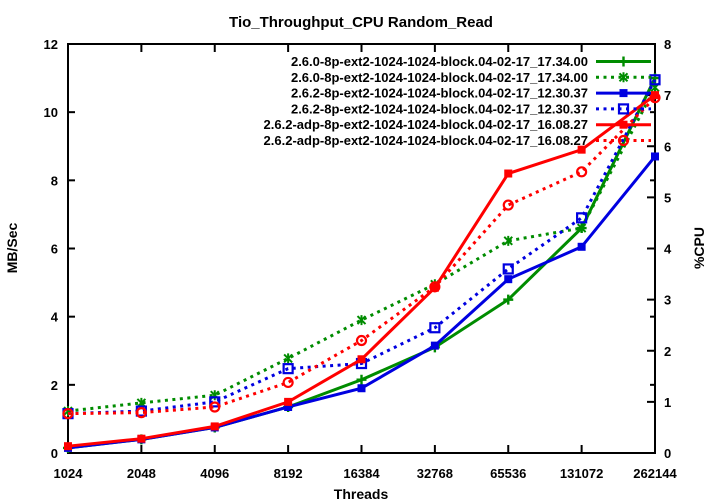 This screenshot has width=720, height=504. I want to click on y-right-tick-label: 3, so click(667, 300).